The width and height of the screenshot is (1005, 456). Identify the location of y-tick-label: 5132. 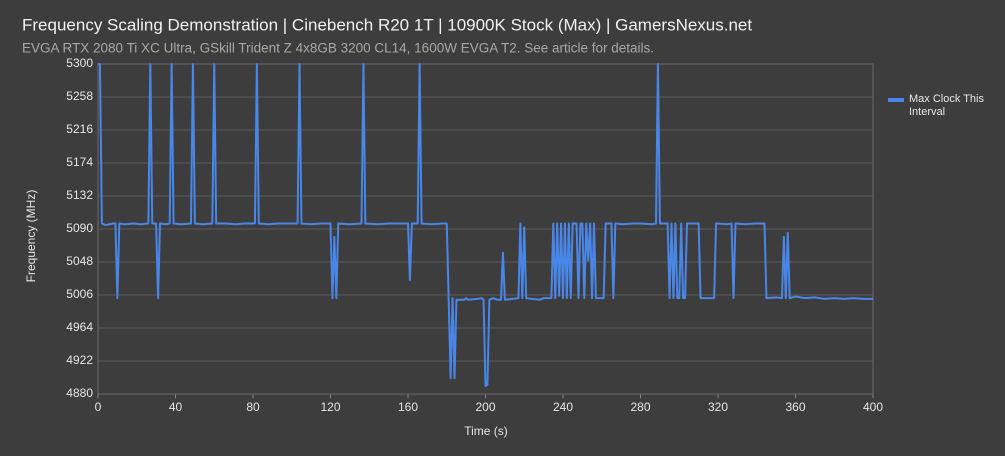
(79, 195).